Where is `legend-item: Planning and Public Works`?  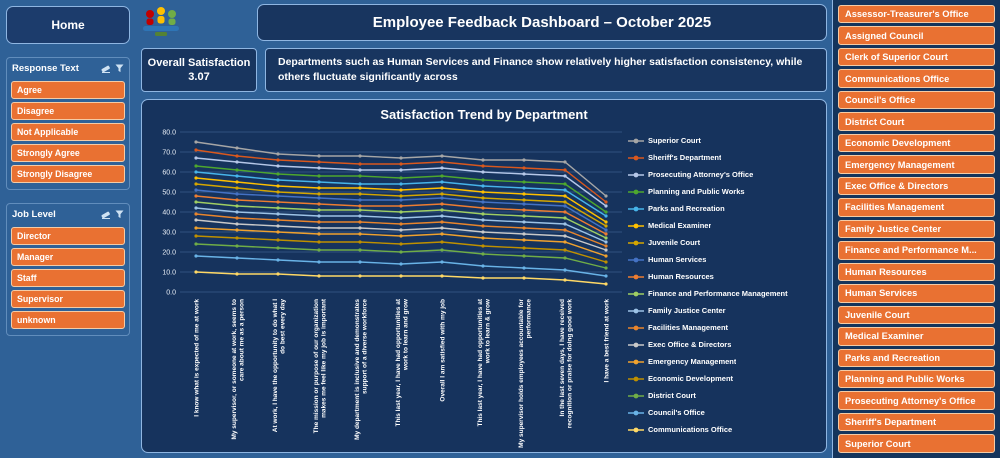
legend-item: Planning and Public Works is located at coordinates (724, 191).